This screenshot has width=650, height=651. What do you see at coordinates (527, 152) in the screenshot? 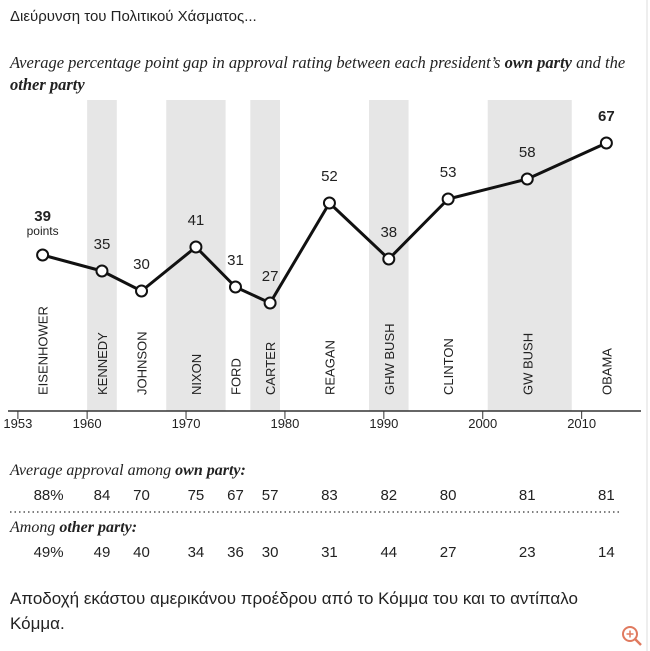
I see `value-label: 58` at bounding box center [527, 152].